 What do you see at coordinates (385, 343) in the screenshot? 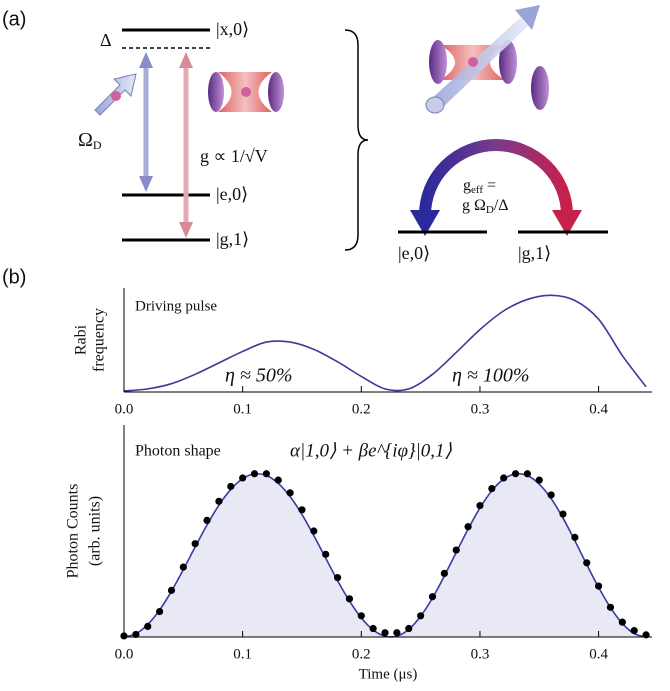
I see `line` at bounding box center [385, 343].